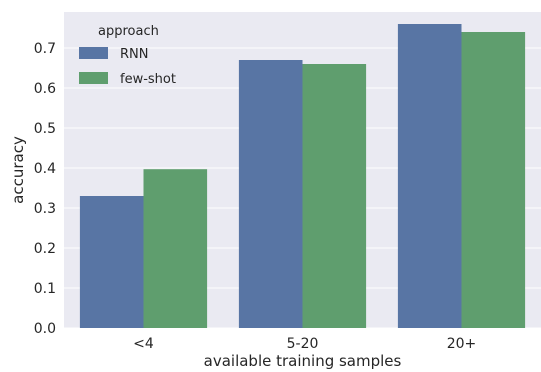  What do you see at coordinates (45, 129) in the screenshot?
I see `y-tick-label: 0.5` at bounding box center [45, 129].